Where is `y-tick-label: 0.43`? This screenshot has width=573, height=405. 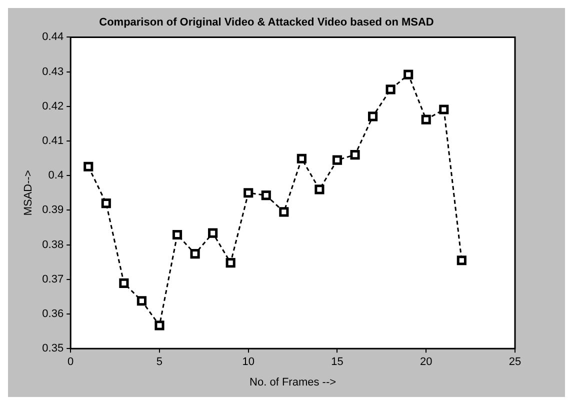 y-tick-label: 0.43 is located at coordinates (53, 72).